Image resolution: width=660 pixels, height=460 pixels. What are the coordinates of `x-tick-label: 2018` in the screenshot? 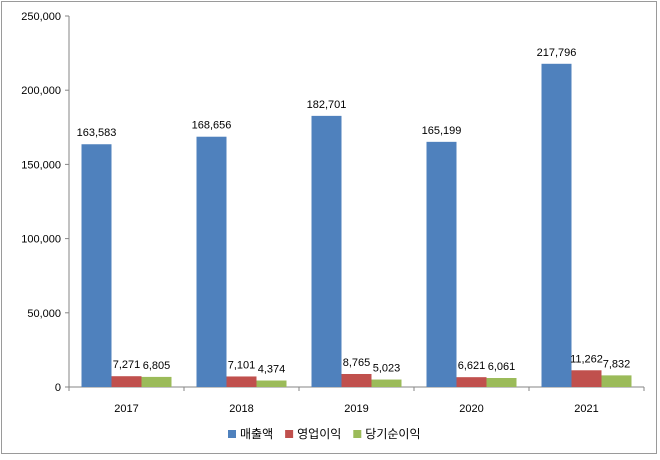 It's located at (241, 409).